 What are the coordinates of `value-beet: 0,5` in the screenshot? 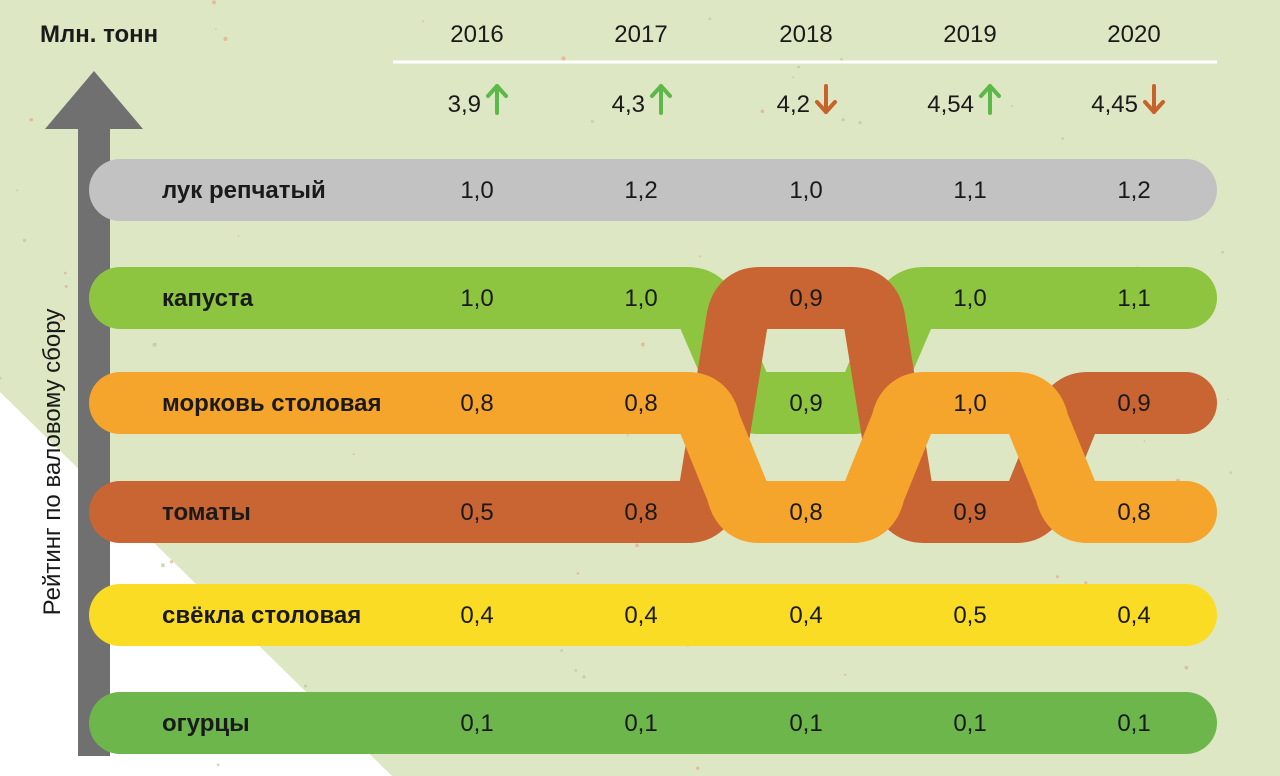 It's located at (969, 615).